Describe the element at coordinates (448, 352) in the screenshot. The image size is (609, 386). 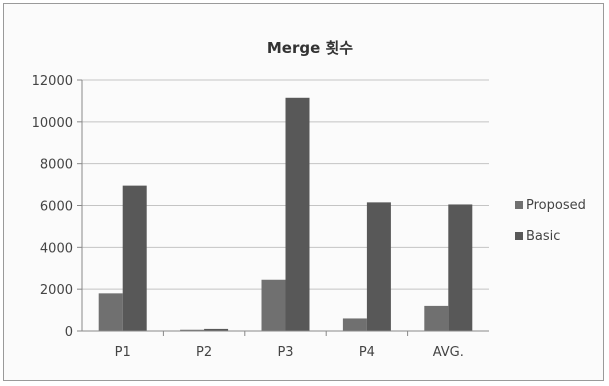
I see `x-tick-label: AVG.` at that location.